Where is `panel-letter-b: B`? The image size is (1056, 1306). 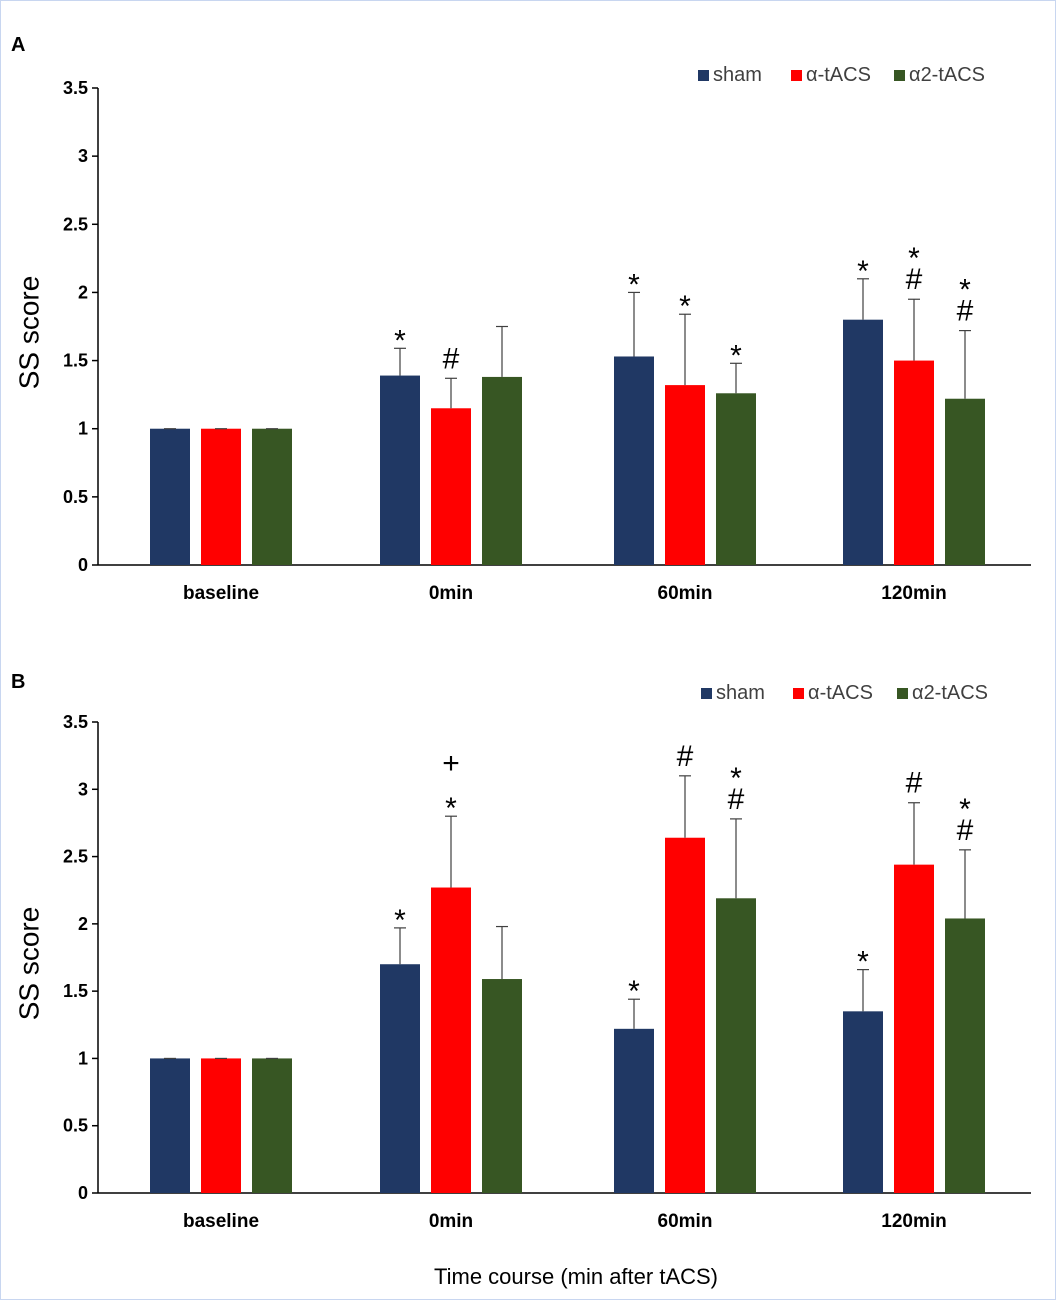 panel-letter-b: B is located at coordinates (18, 682).